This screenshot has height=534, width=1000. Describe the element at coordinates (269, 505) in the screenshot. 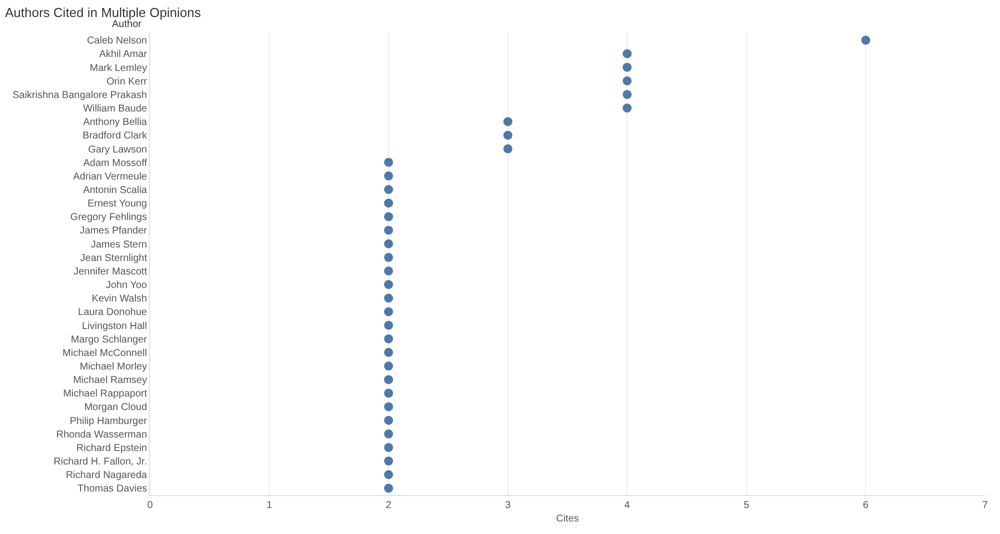

I see `x-tick-label: 1` at that location.